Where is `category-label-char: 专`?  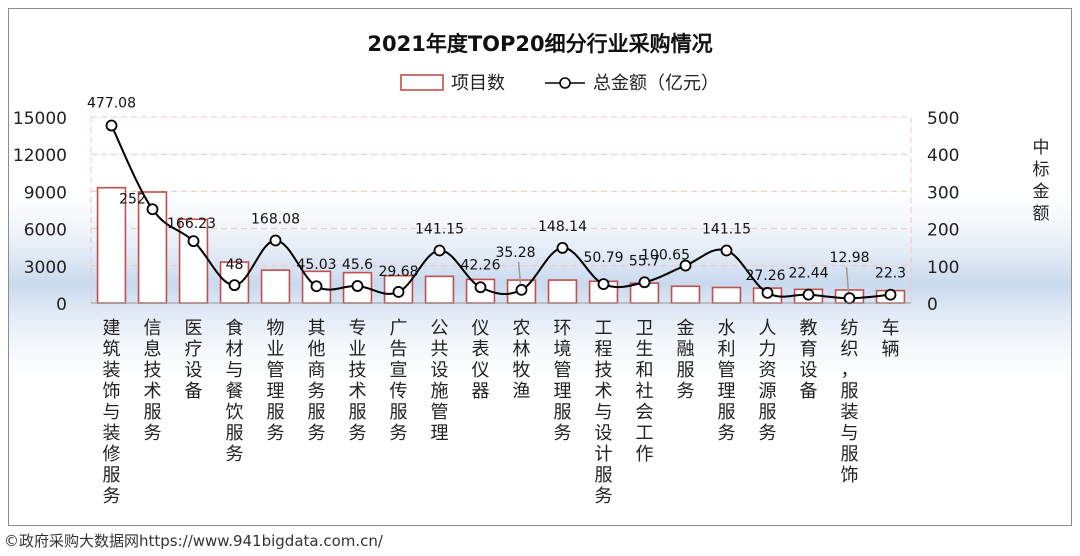 category-label-char: 专 is located at coordinates (358, 328).